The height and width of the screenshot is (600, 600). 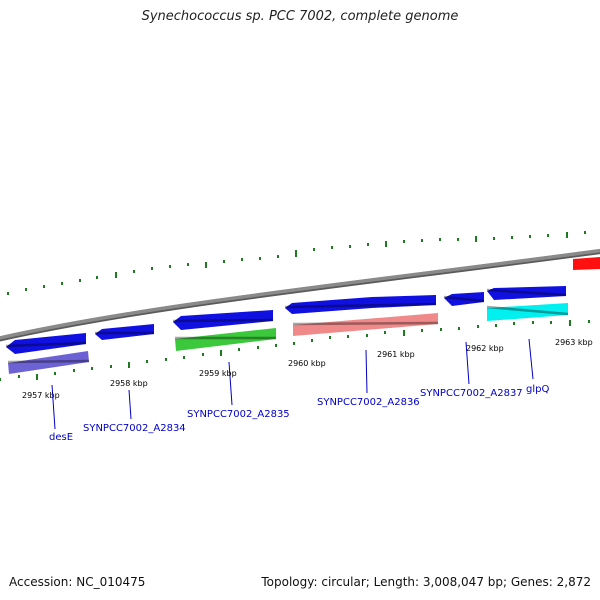 I want to click on tick-label-2957: 2957 kbp, so click(x=41, y=395).